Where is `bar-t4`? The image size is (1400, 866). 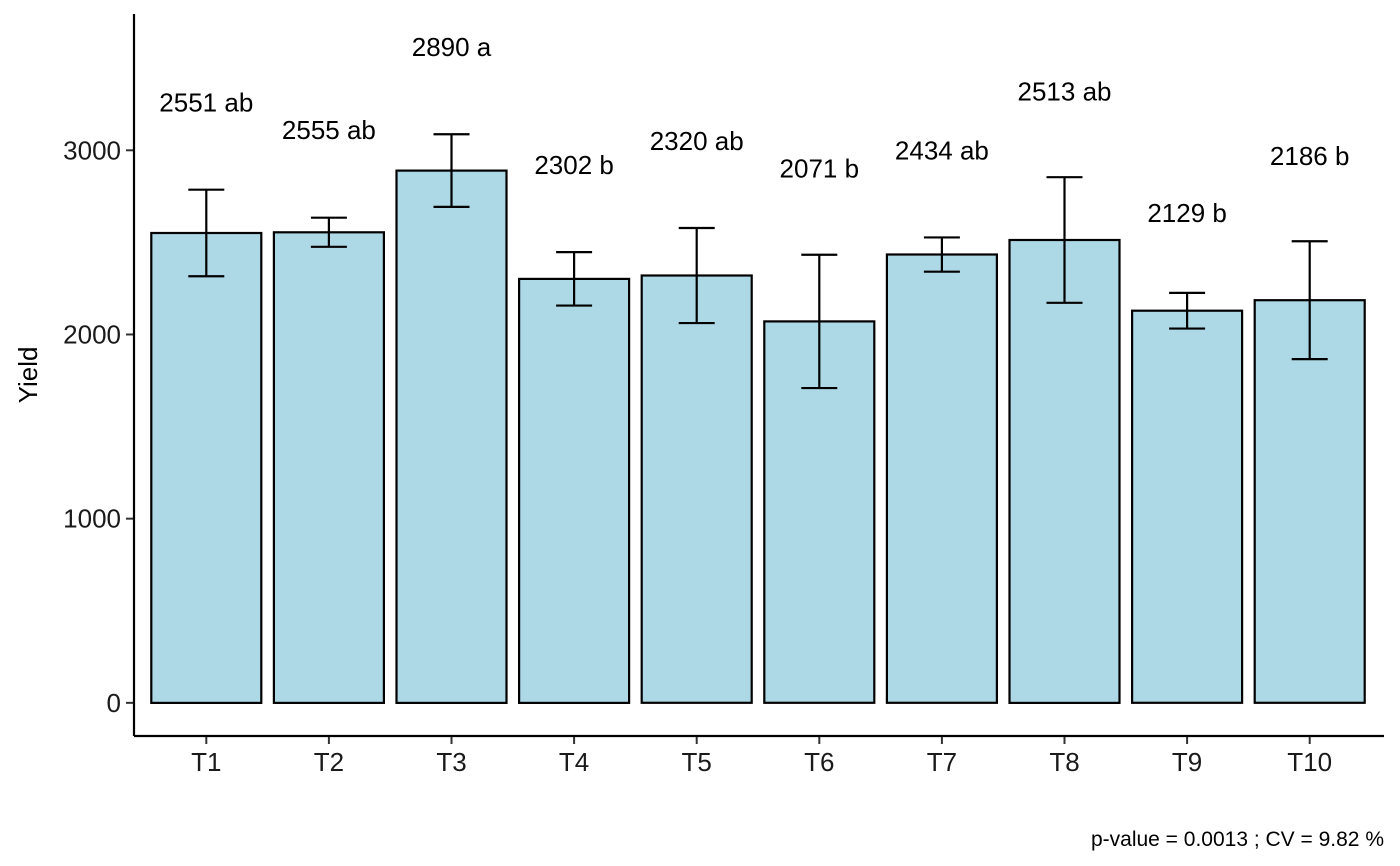
bar-t4 is located at coordinates (574, 490).